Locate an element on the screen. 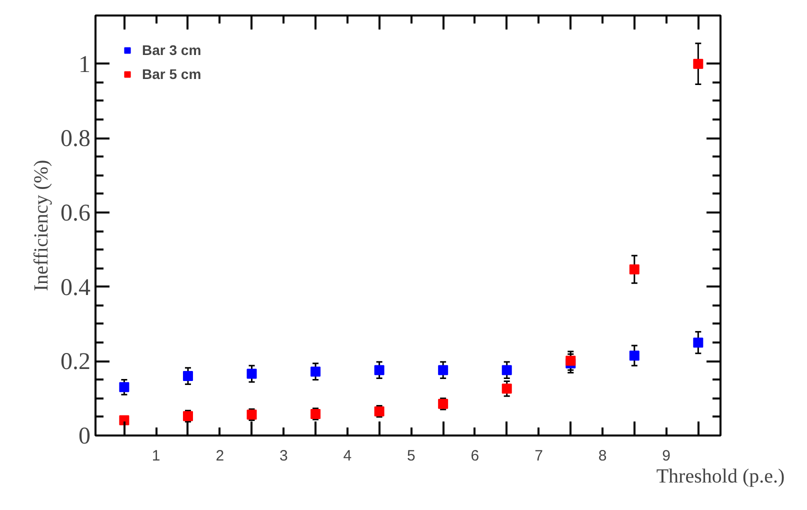 This screenshot has height=510, width=807. x-tick-label: 8 is located at coordinates (602, 456).